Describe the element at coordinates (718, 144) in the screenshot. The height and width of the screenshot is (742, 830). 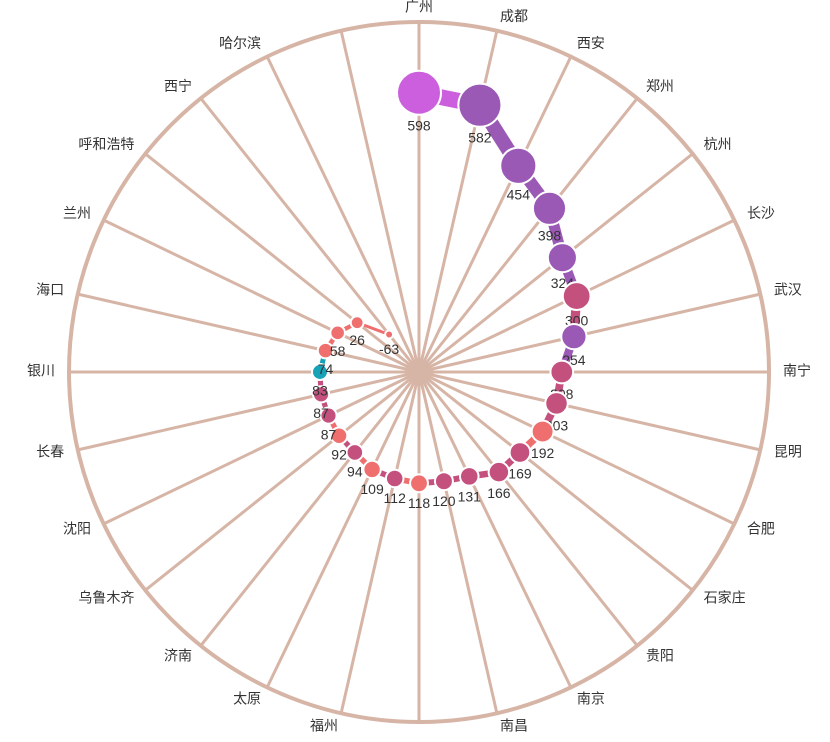
I see `category-label: 杭州` at that location.